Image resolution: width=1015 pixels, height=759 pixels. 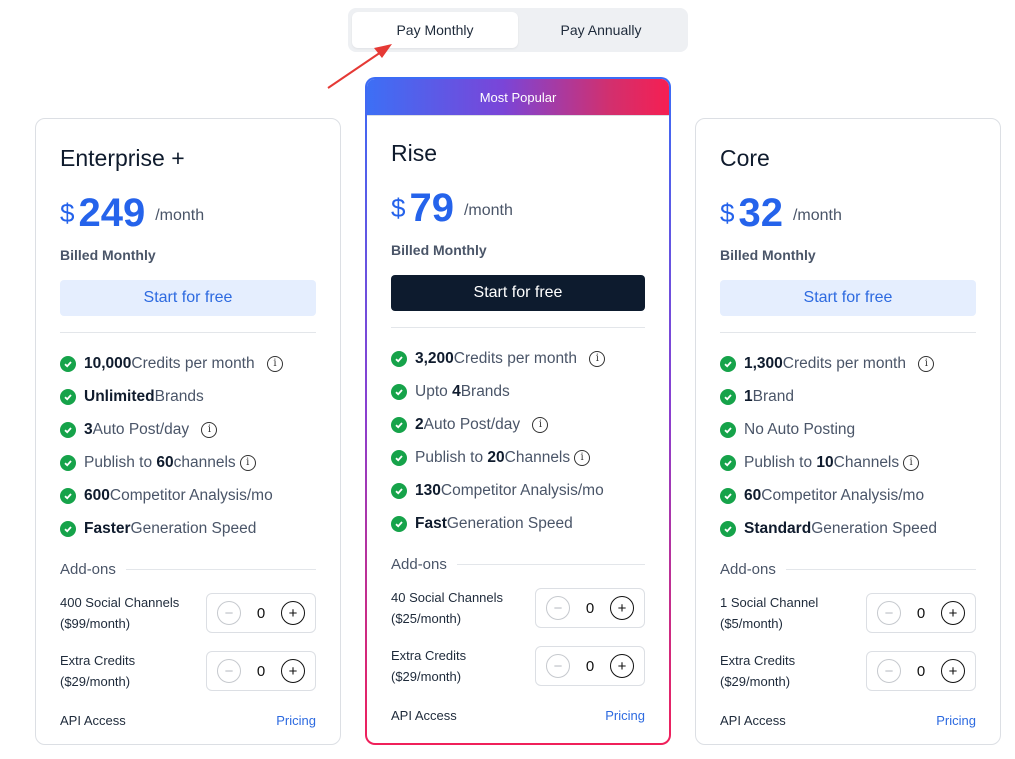 I want to click on feature-item: 3,200 Credits per month i, so click(x=518, y=358).